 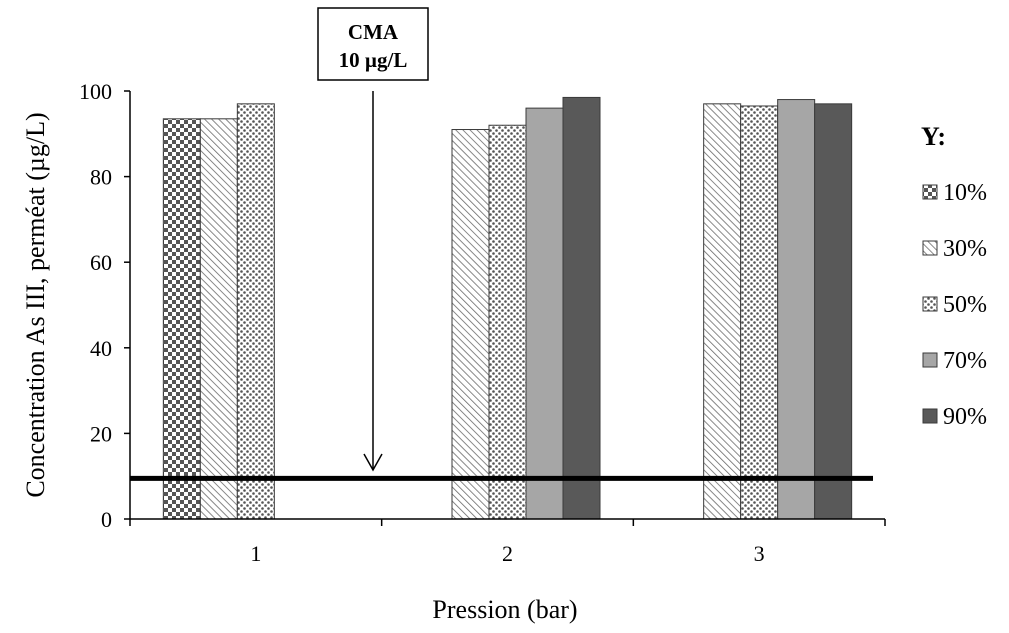 What do you see at coordinates (373, 32) in the screenshot?
I see `annotation-line1: CMA` at bounding box center [373, 32].